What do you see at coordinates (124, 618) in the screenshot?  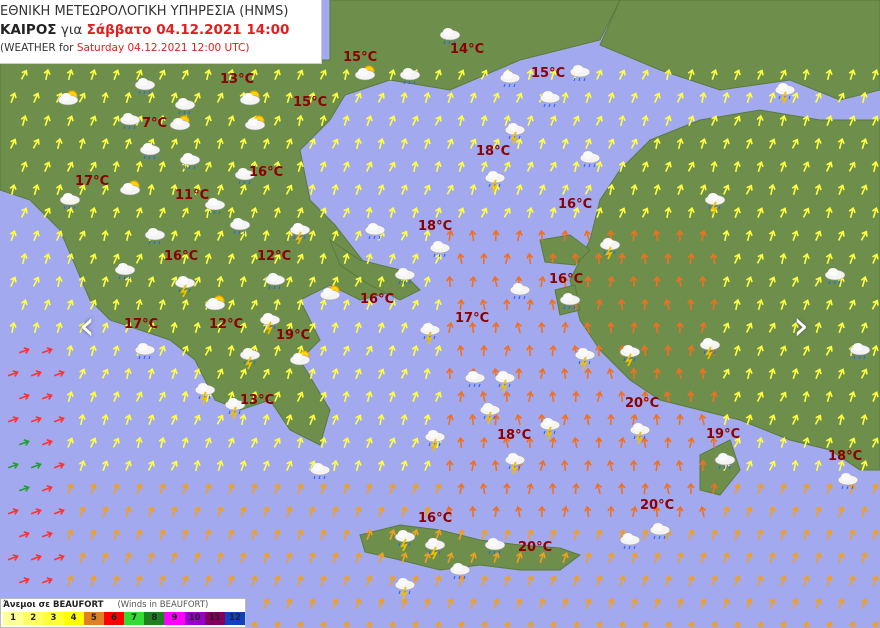 I see `beaufort-scale: 1 2 3 4 5 6 7 8 9 10 11 12` at bounding box center [124, 618].